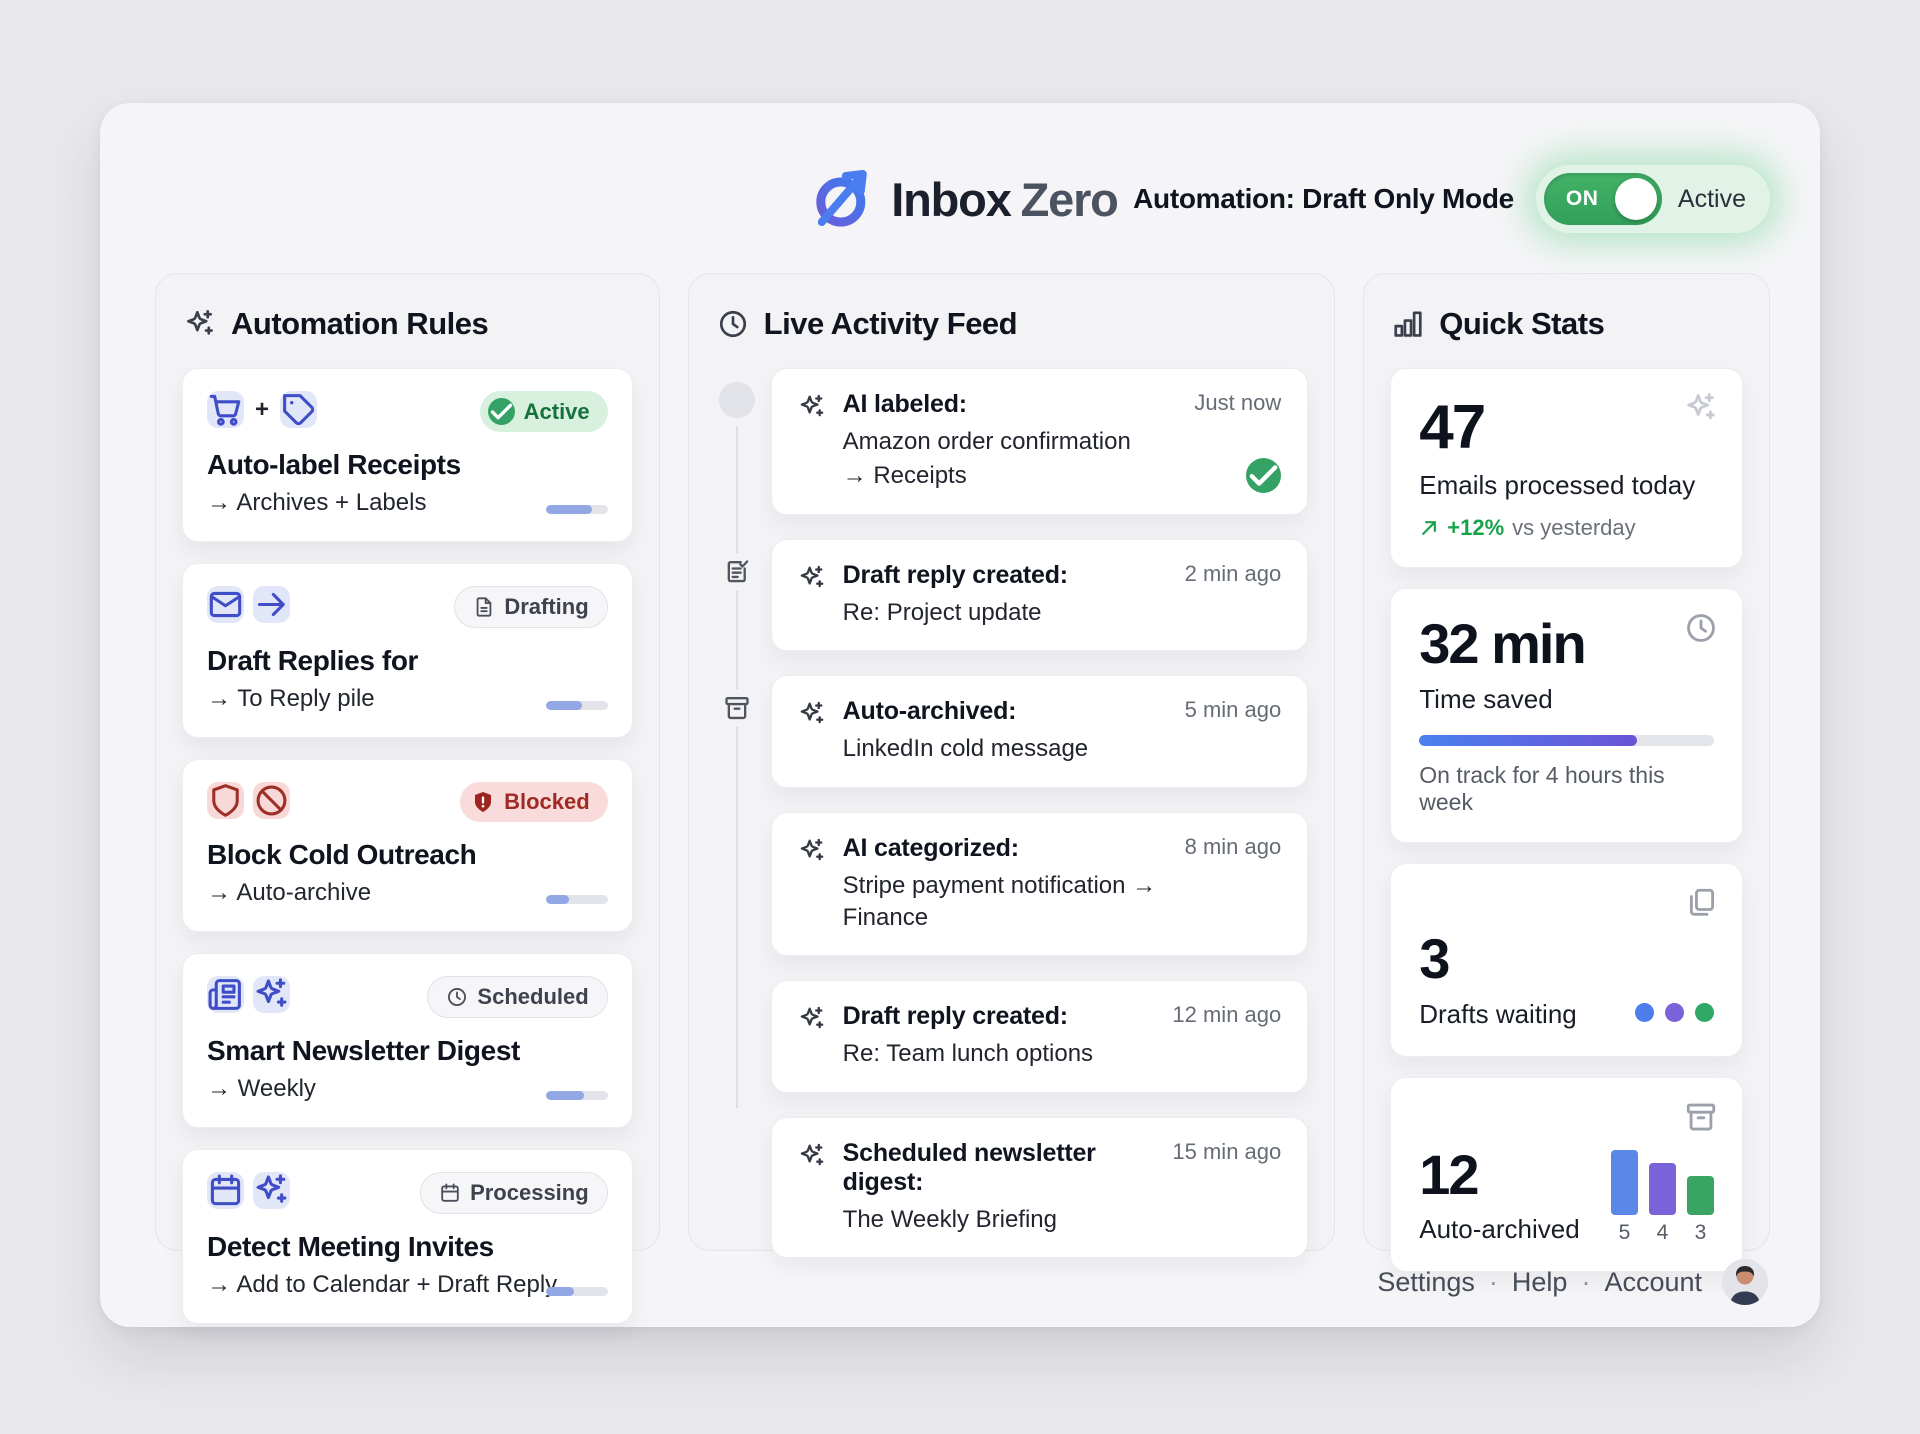 The height and width of the screenshot is (1434, 1920). Describe the element at coordinates (1434, 958) in the screenshot. I see `stat-value: 3` at that location.